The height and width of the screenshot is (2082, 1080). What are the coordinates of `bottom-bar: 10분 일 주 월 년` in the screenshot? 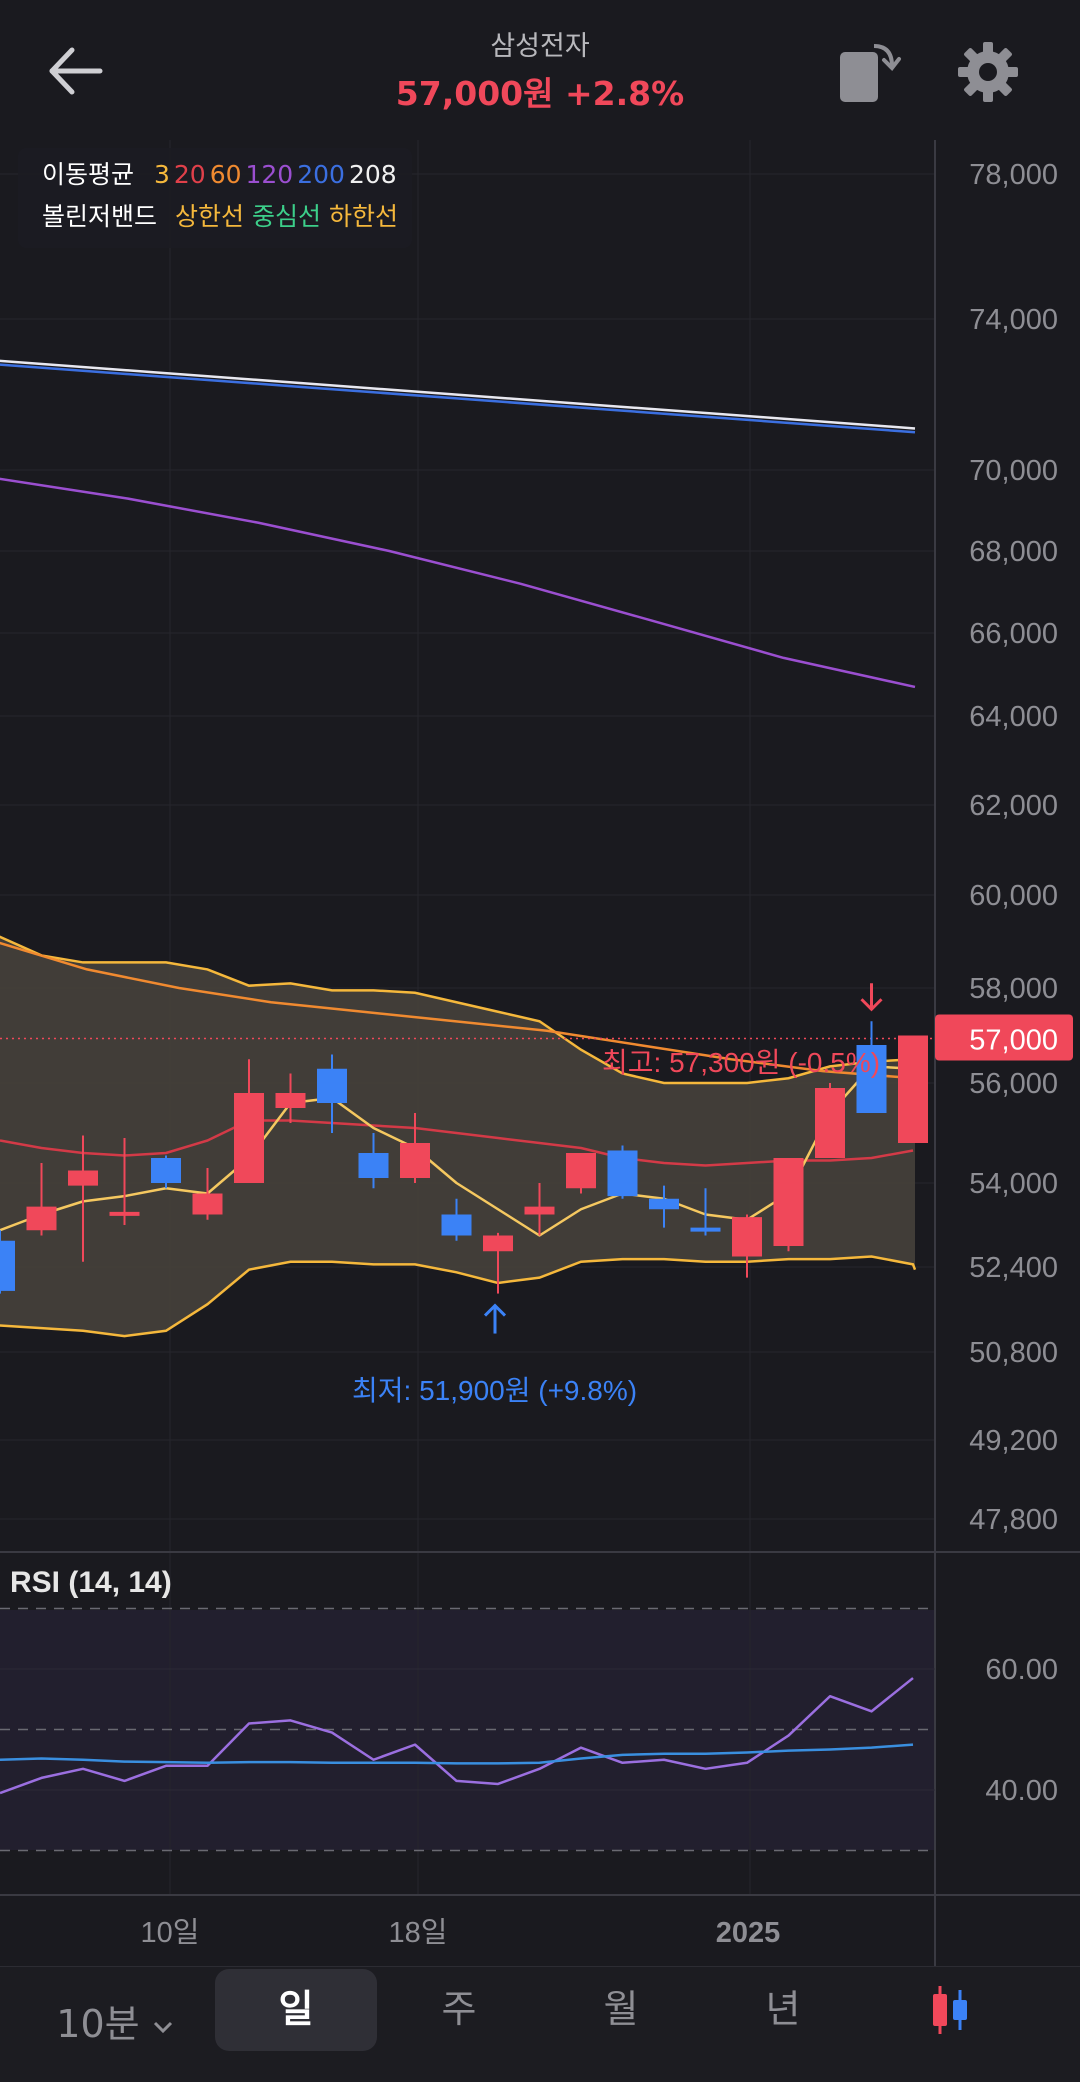 It's located at (540, 2024).